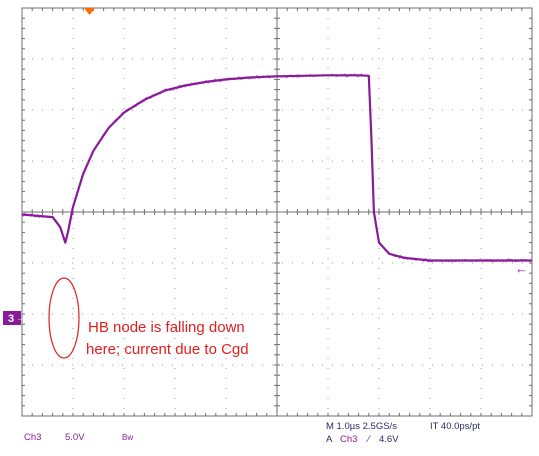 This screenshot has height=456, width=539. I want to click on annotation-line-1: HB node is falling down, so click(166, 327).